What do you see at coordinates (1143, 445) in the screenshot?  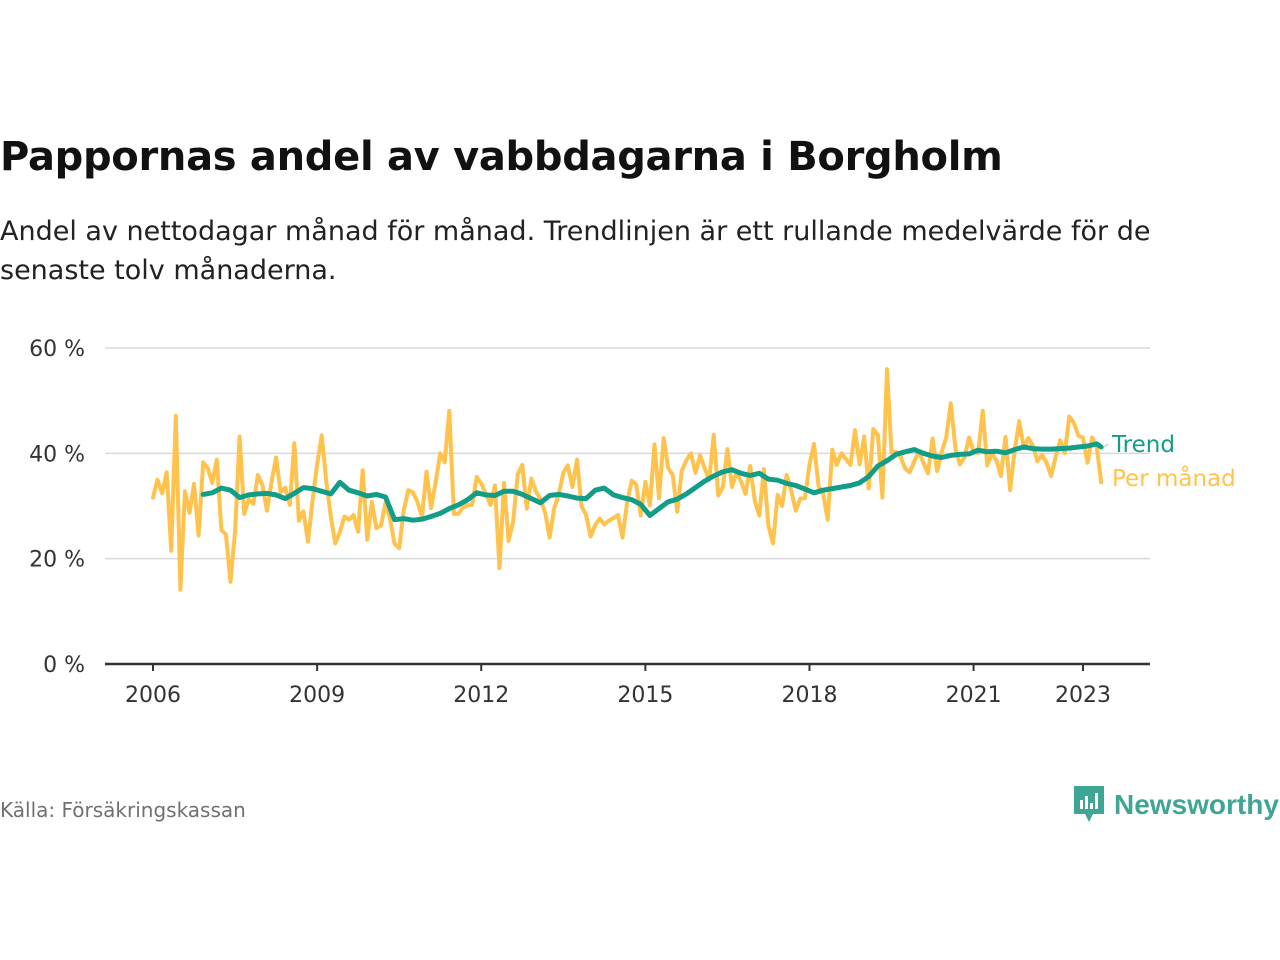 I see `series-label-trend: Trend` at bounding box center [1143, 445].